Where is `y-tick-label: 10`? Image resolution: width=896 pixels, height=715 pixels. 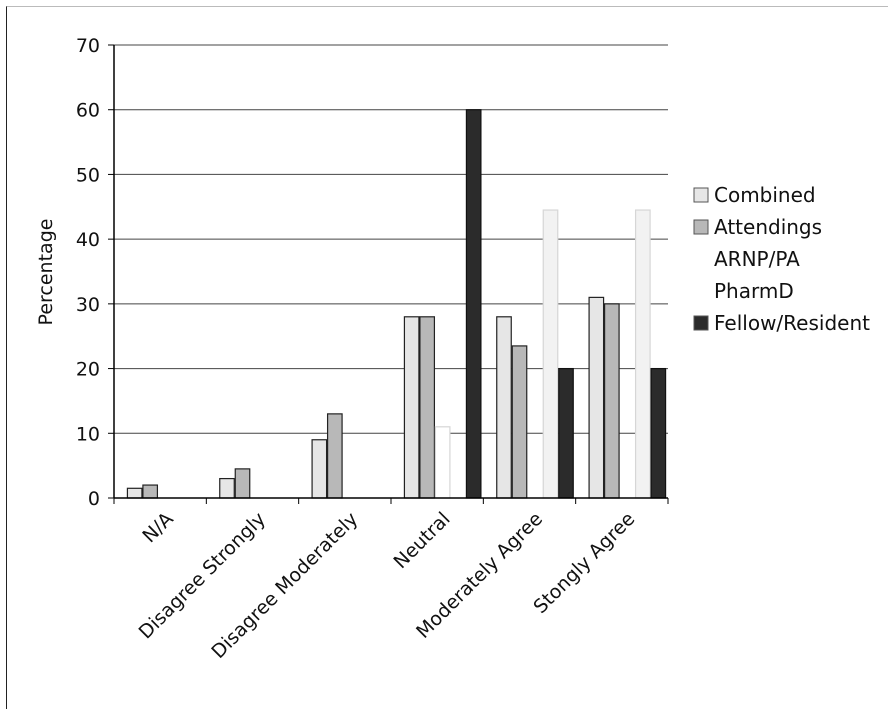 y-tick-label: 10 is located at coordinates (88, 434).